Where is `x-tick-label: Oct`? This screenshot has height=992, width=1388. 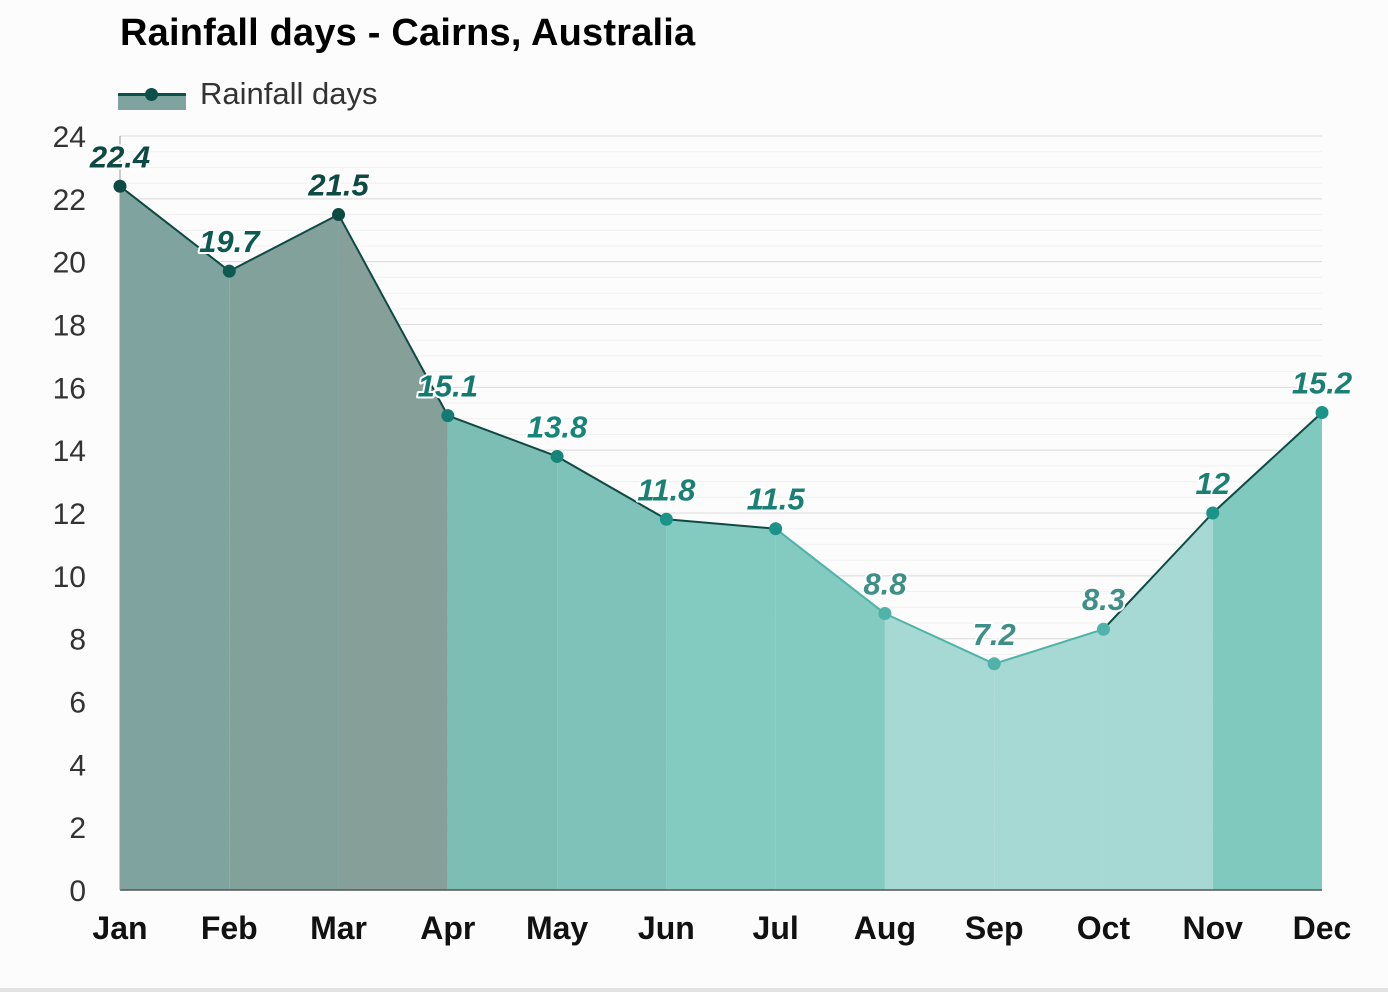
x-tick-label: Oct is located at coordinates (1104, 928).